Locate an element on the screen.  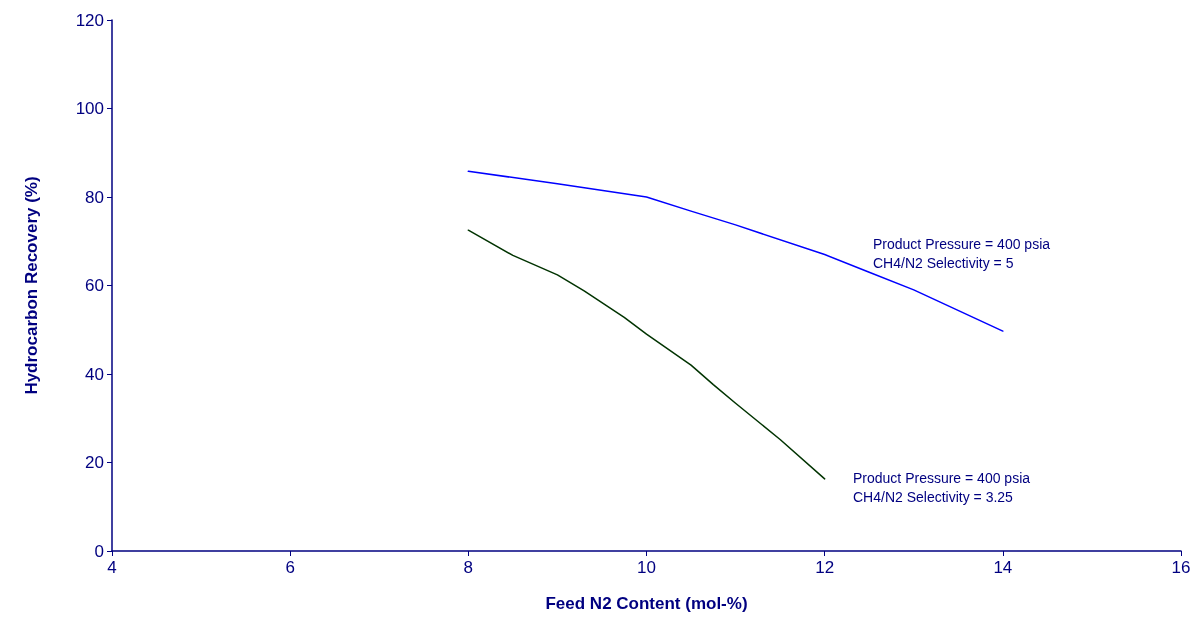
annotation: Product Pressure = 400 psia CH4/N2 Selectivity = 3.25 is located at coordinates (942, 487).